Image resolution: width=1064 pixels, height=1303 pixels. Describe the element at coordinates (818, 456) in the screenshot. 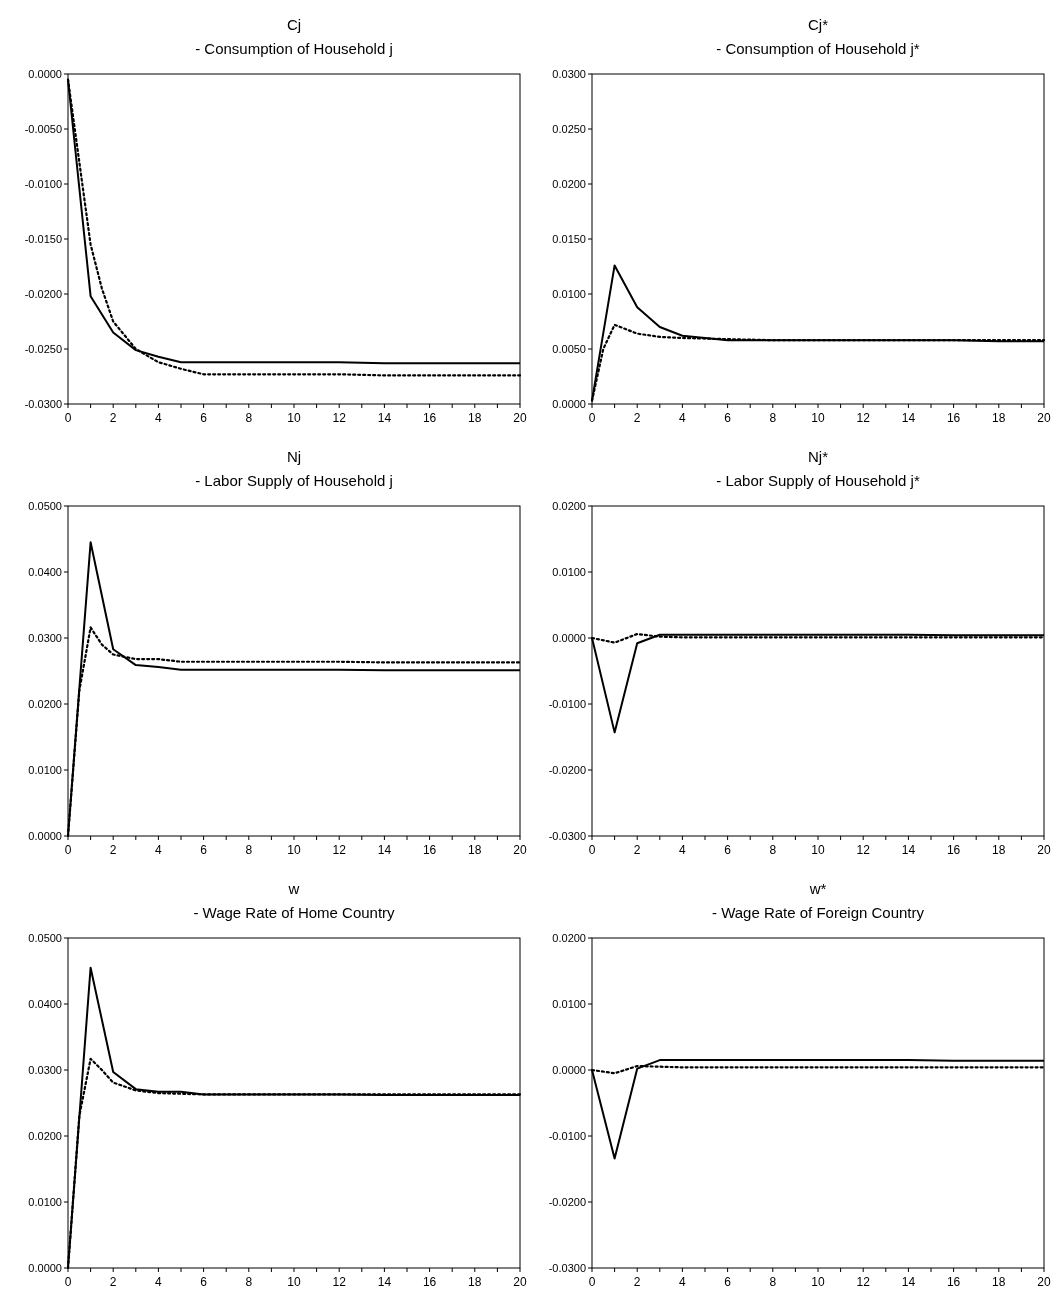

I see `chart-title: Nj*` at that location.